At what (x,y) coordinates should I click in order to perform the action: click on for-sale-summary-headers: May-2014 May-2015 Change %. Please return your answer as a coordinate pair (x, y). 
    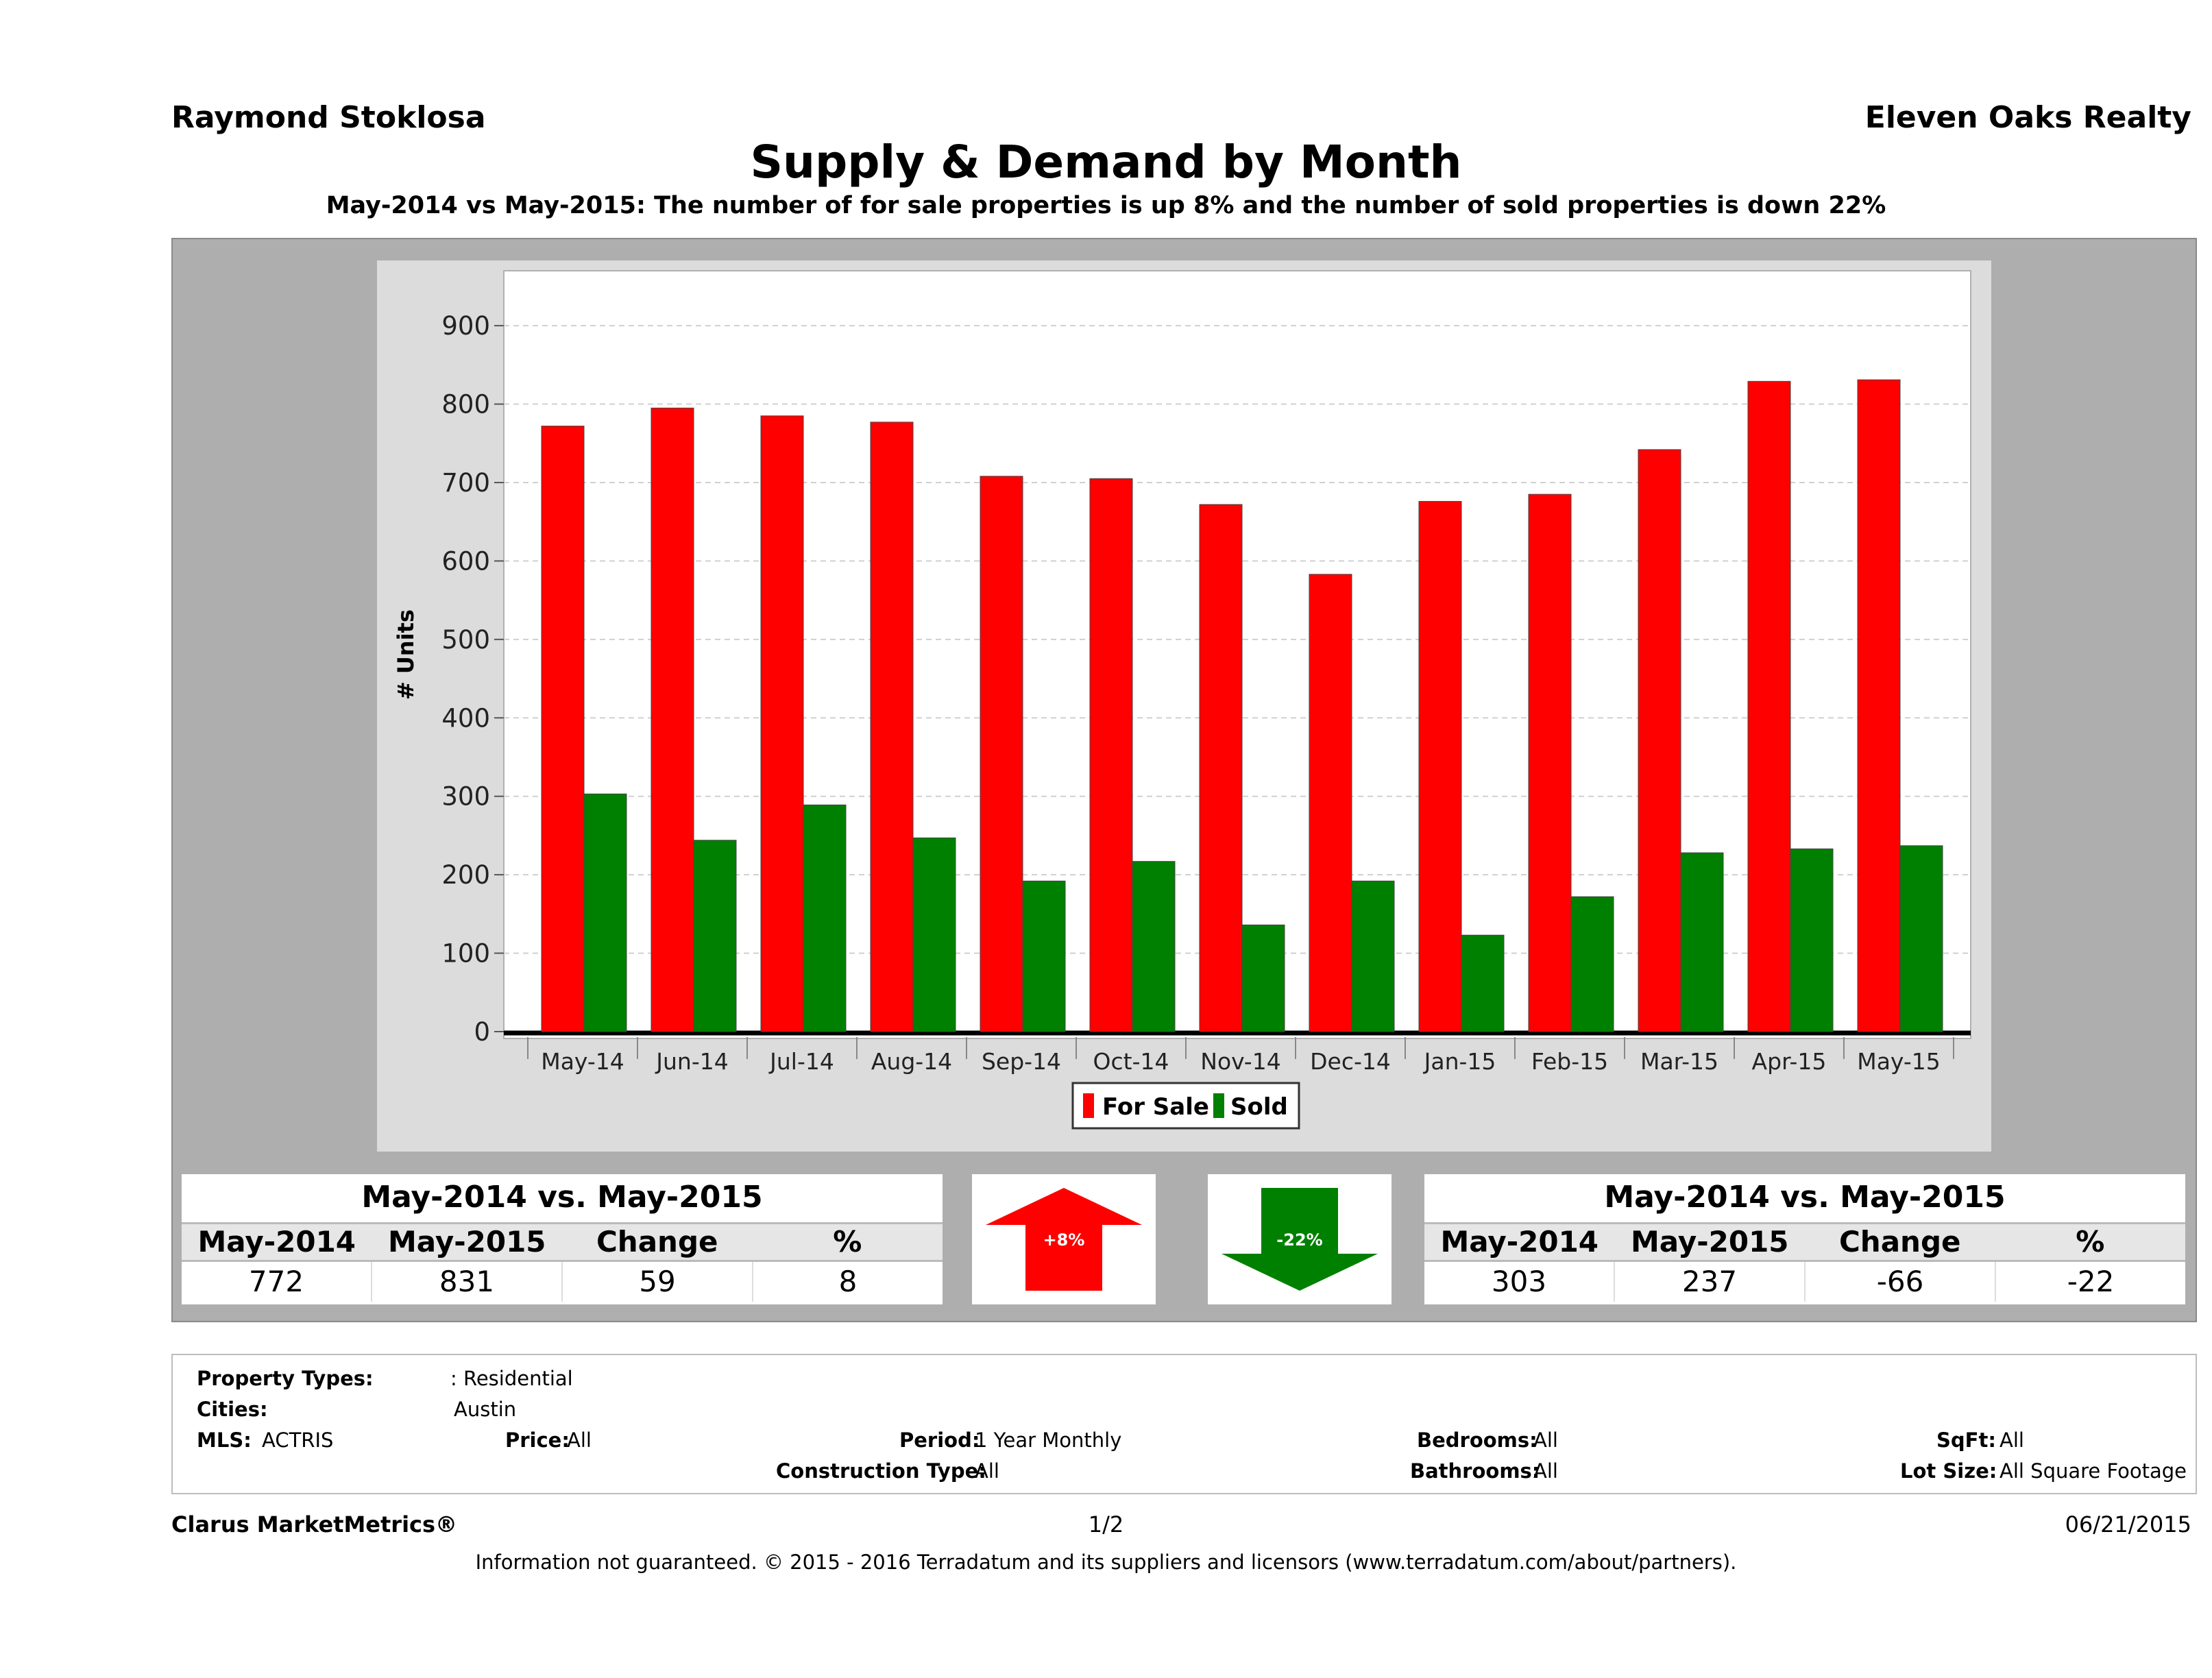
    Looking at the image, I should click on (562, 1242).